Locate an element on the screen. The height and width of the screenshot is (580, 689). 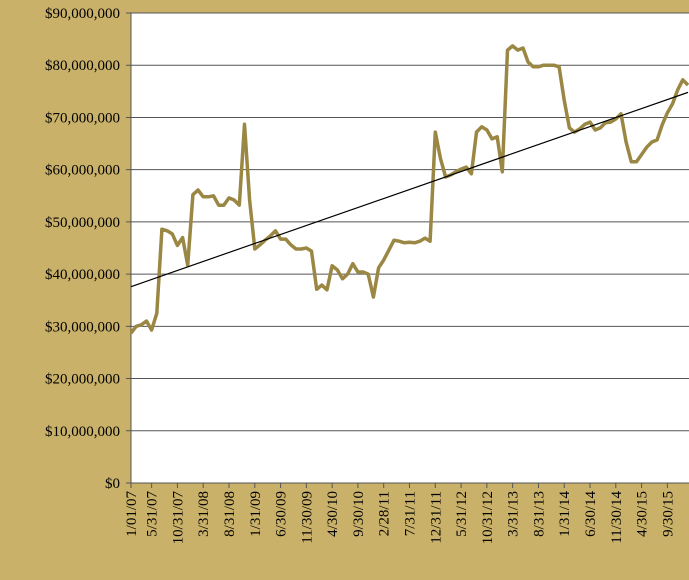
y-tick-label: $40,000,000 is located at coordinates (82, 275).